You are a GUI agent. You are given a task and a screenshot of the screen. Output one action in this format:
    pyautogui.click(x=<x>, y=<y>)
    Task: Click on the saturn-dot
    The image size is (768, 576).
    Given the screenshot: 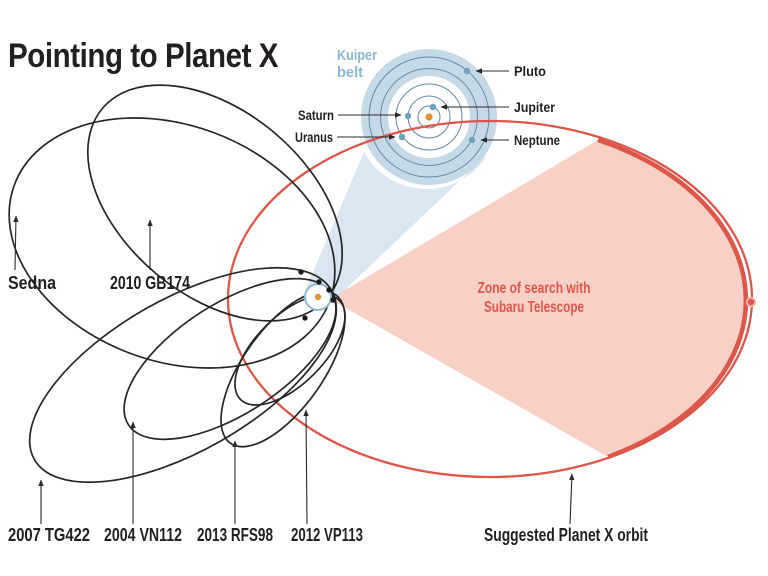 What is the action you would take?
    pyautogui.click(x=408, y=116)
    